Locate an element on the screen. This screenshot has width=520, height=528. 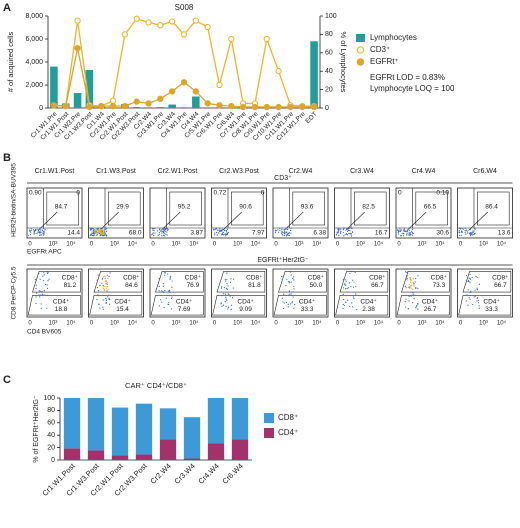
legend-label: Lymphocytes is located at coordinates (393, 37).